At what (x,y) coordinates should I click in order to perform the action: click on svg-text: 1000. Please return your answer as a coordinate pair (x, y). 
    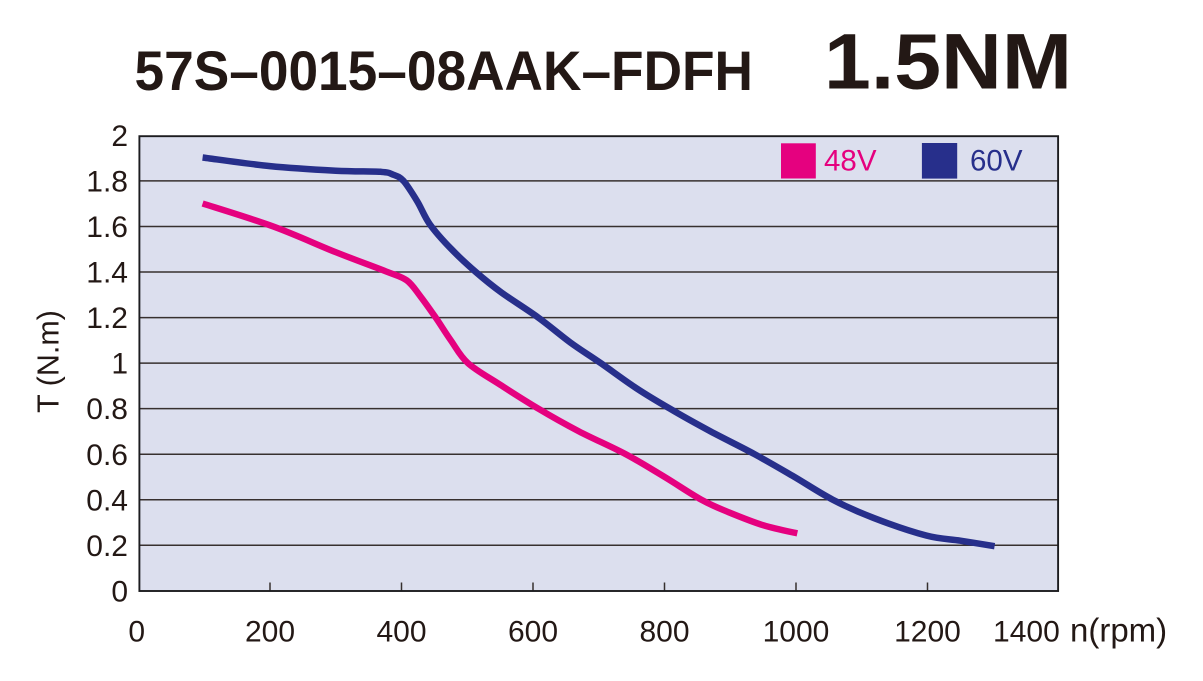
    Looking at the image, I should click on (796, 632).